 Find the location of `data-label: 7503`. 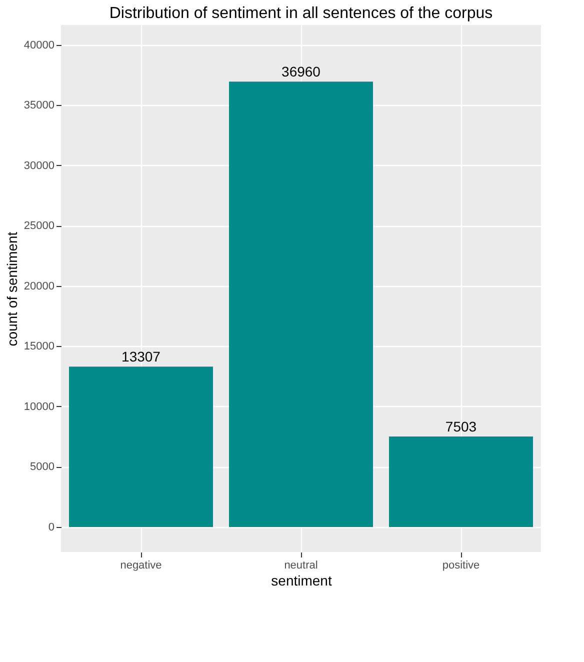

data-label: 7503 is located at coordinates (461, 426).